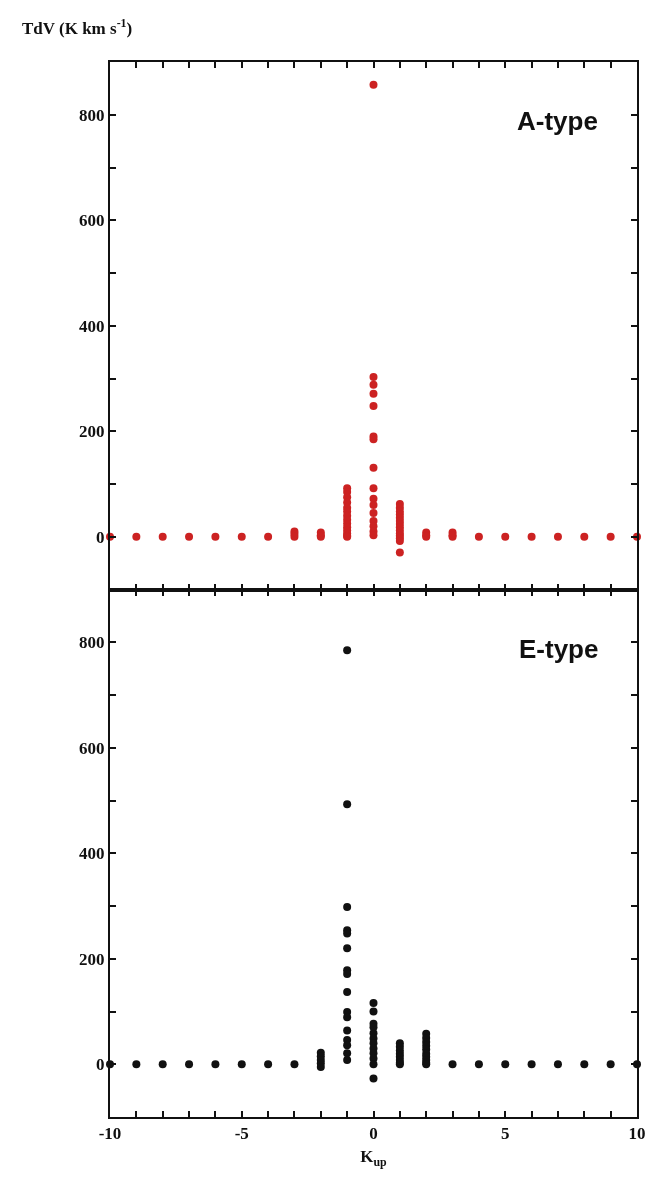 The width and height of the screenshot is (667, 1192). What do you see at coordinates (77, 27) in the screenshot?
I see `y-axis-title: TdV (K km s$^{-1}$)` at bounding box center [77, 27].